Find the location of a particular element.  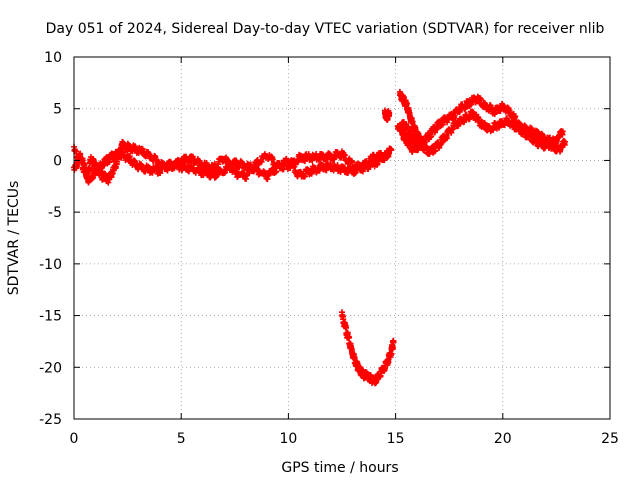

x-tick-label: 0 is located at coordinates (74, 439).